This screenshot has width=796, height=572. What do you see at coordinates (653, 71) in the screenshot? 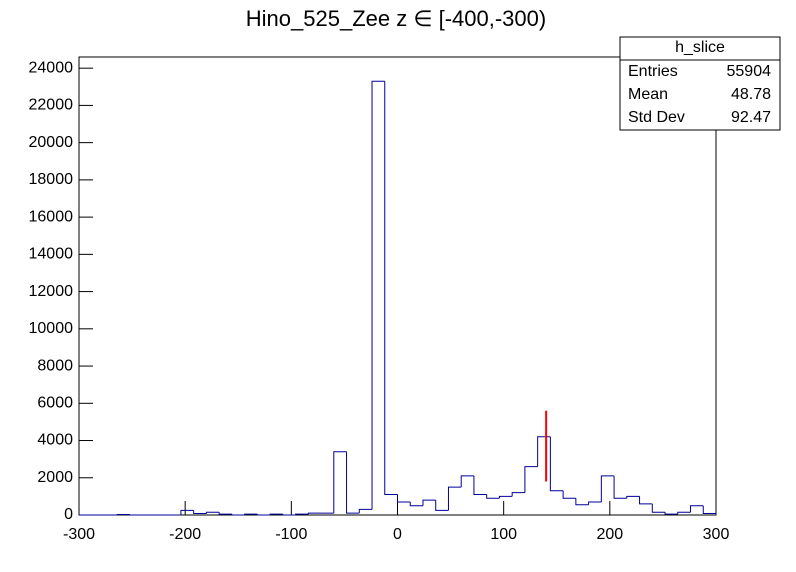
I see `stats-label: Entries` at bounding box center [653, 71].